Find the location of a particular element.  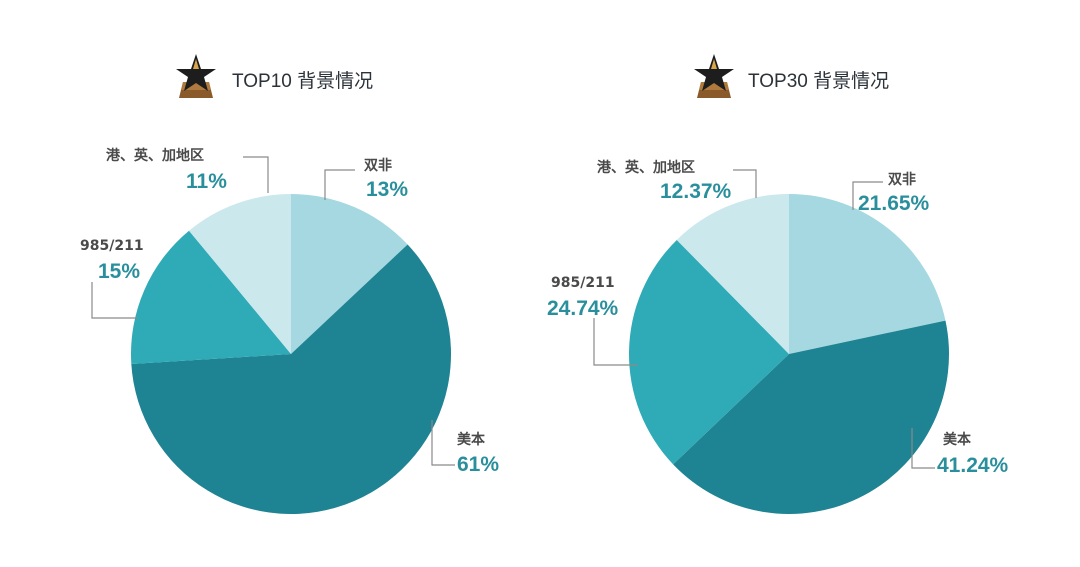

chart-1-header: TOP10 背景情况 is located at coordinates (274, 76).